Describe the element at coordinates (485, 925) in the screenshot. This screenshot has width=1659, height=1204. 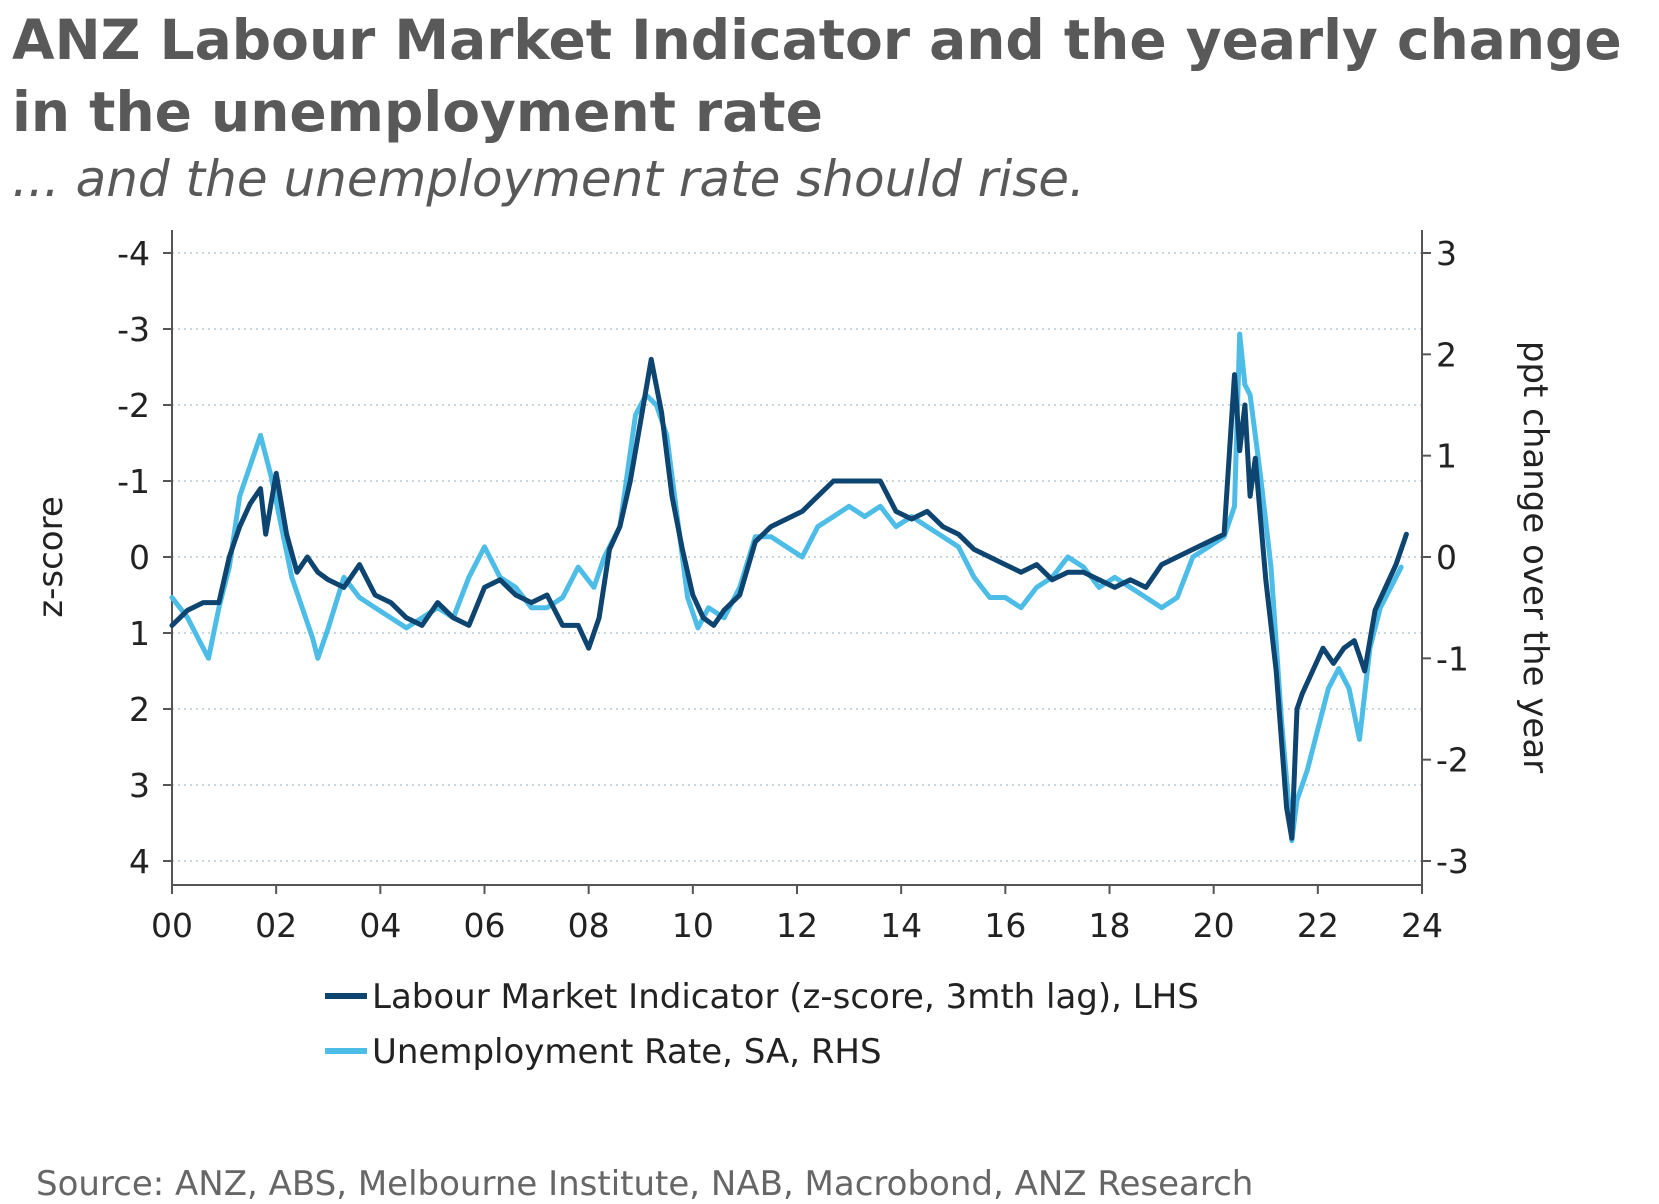
I see `x-tick-label: 06` at that location.